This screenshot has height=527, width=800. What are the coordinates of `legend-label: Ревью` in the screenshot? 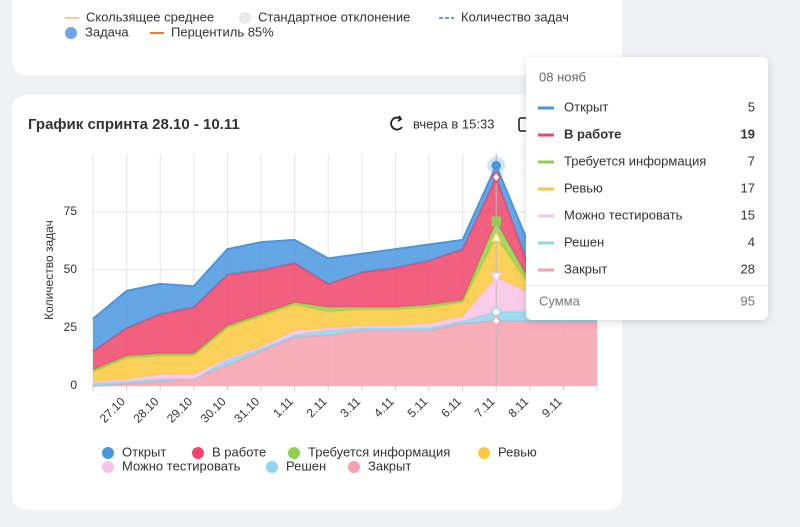 It's located at (517, 451).